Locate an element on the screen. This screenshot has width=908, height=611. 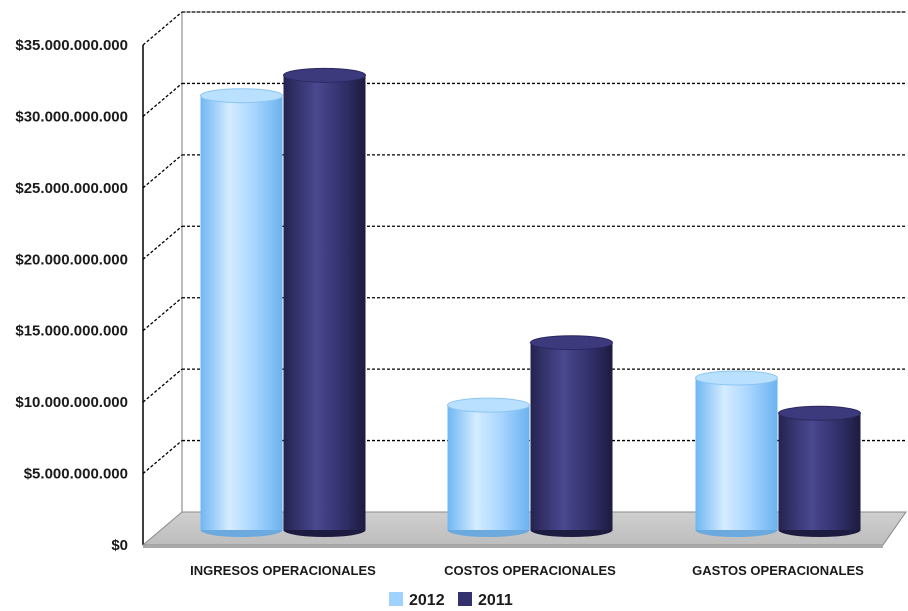
y-tick-label: $30.000.000.000 is located at coordinates (71, 116).